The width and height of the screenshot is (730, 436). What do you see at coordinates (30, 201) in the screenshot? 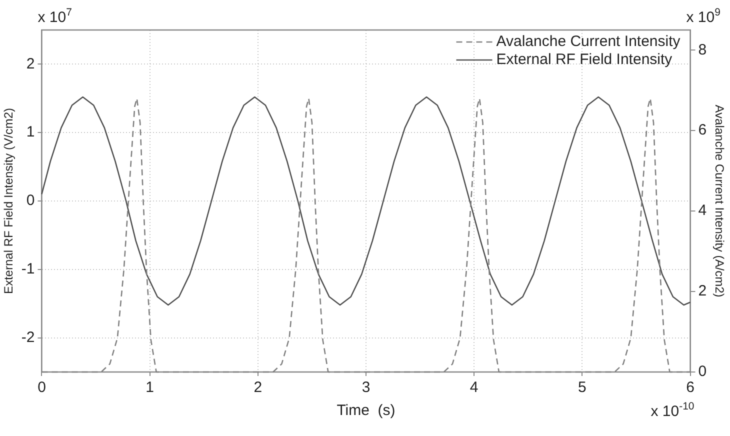
I see `y-tick-label: 0` at bounding box center [30, 201].